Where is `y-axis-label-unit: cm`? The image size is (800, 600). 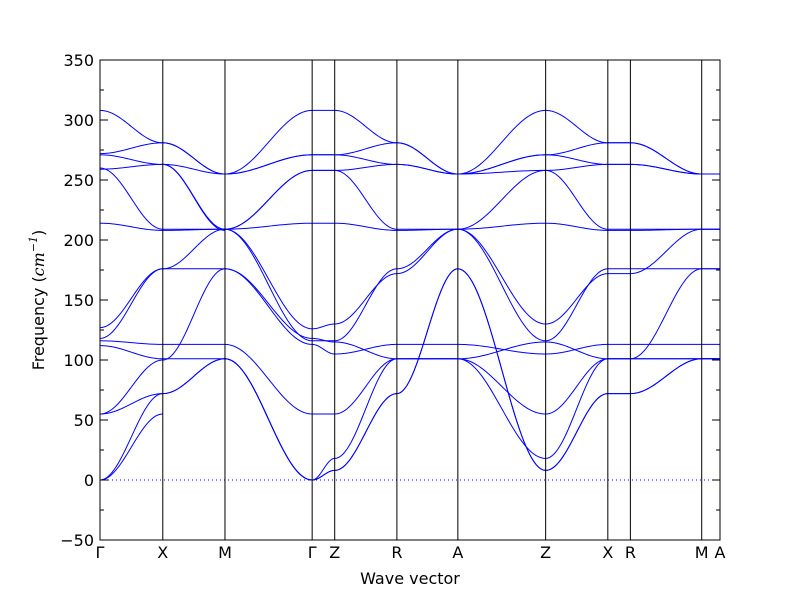 y-axis-label-unit: cm is located at coordinates (38, 264).